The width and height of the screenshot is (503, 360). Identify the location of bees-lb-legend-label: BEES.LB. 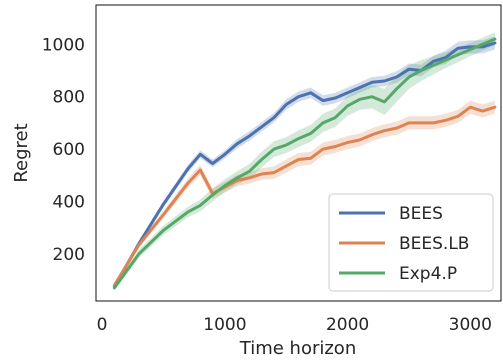
(434, 244).